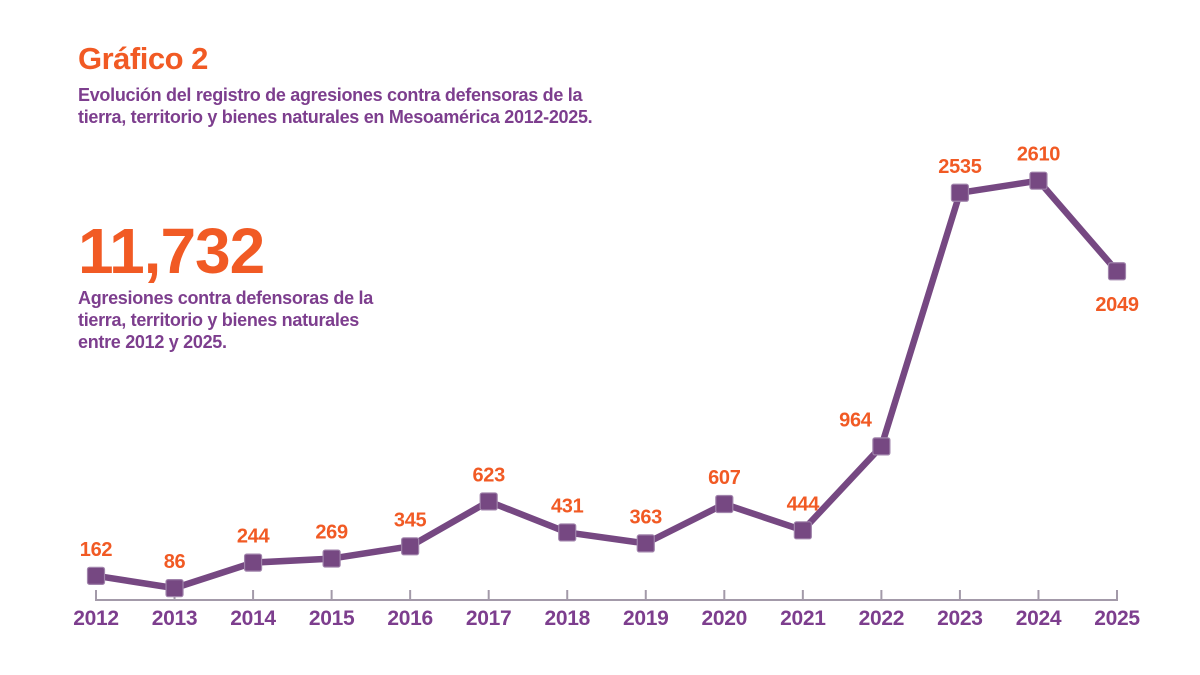 The height and width of the screenshot is (675, 1200). Describe the element at coordinates (410, 618) in the screenshot. I see `x-tick-label: 2016` at that location.